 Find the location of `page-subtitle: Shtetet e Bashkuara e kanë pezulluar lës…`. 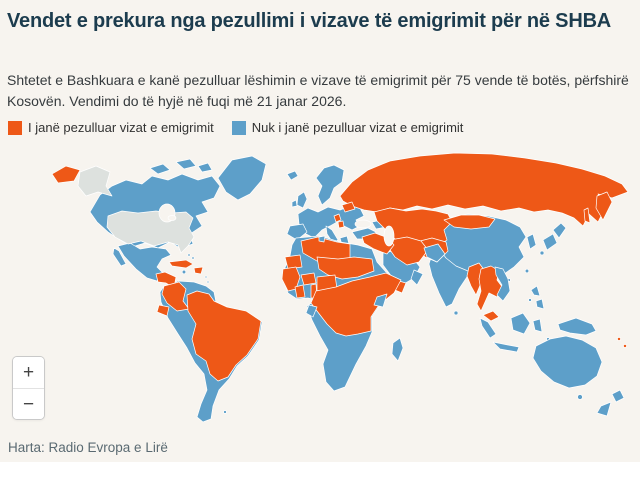

page-subtitle: Shtetet e Bashkuara e kanë pezulluar lës… is located at coordinates (318, 90).